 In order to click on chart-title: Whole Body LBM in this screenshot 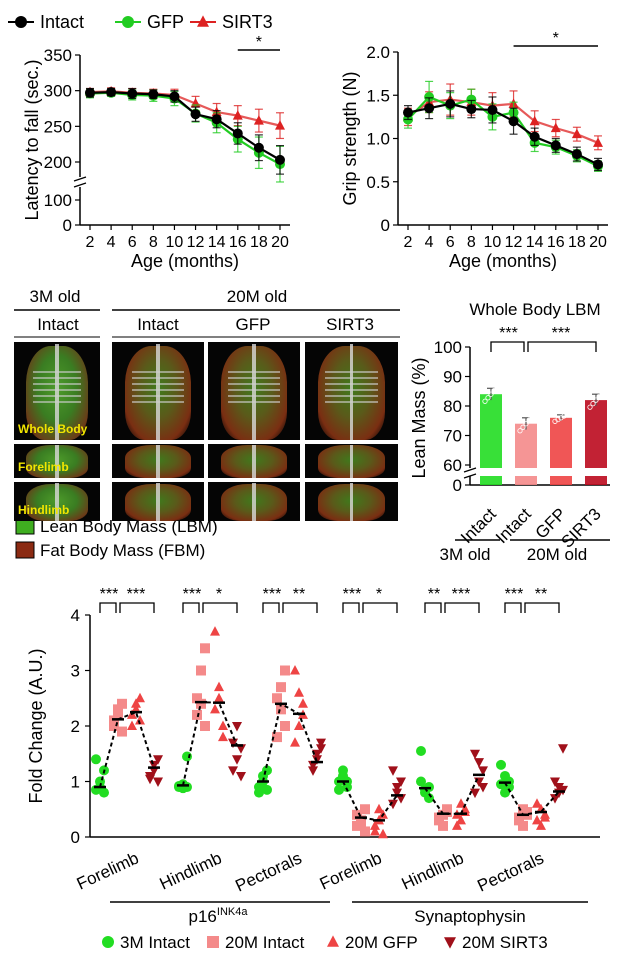, I will do `click(534, 309)`.